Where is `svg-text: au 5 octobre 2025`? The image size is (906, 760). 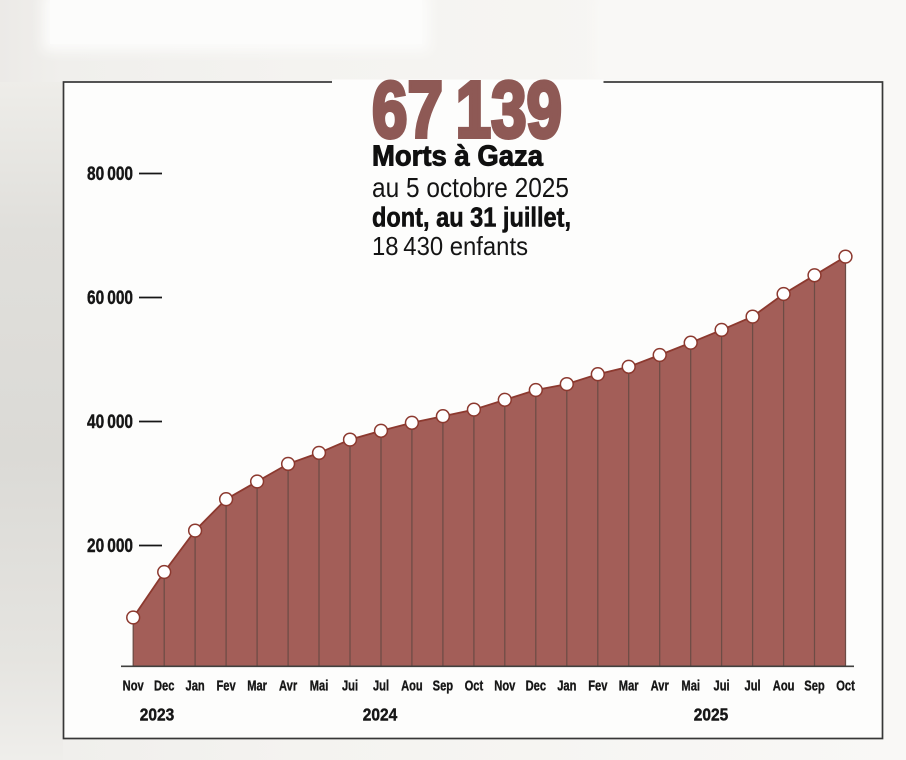
svg-text: au 5 octobre 2025 is located at coordinates (470, 187).